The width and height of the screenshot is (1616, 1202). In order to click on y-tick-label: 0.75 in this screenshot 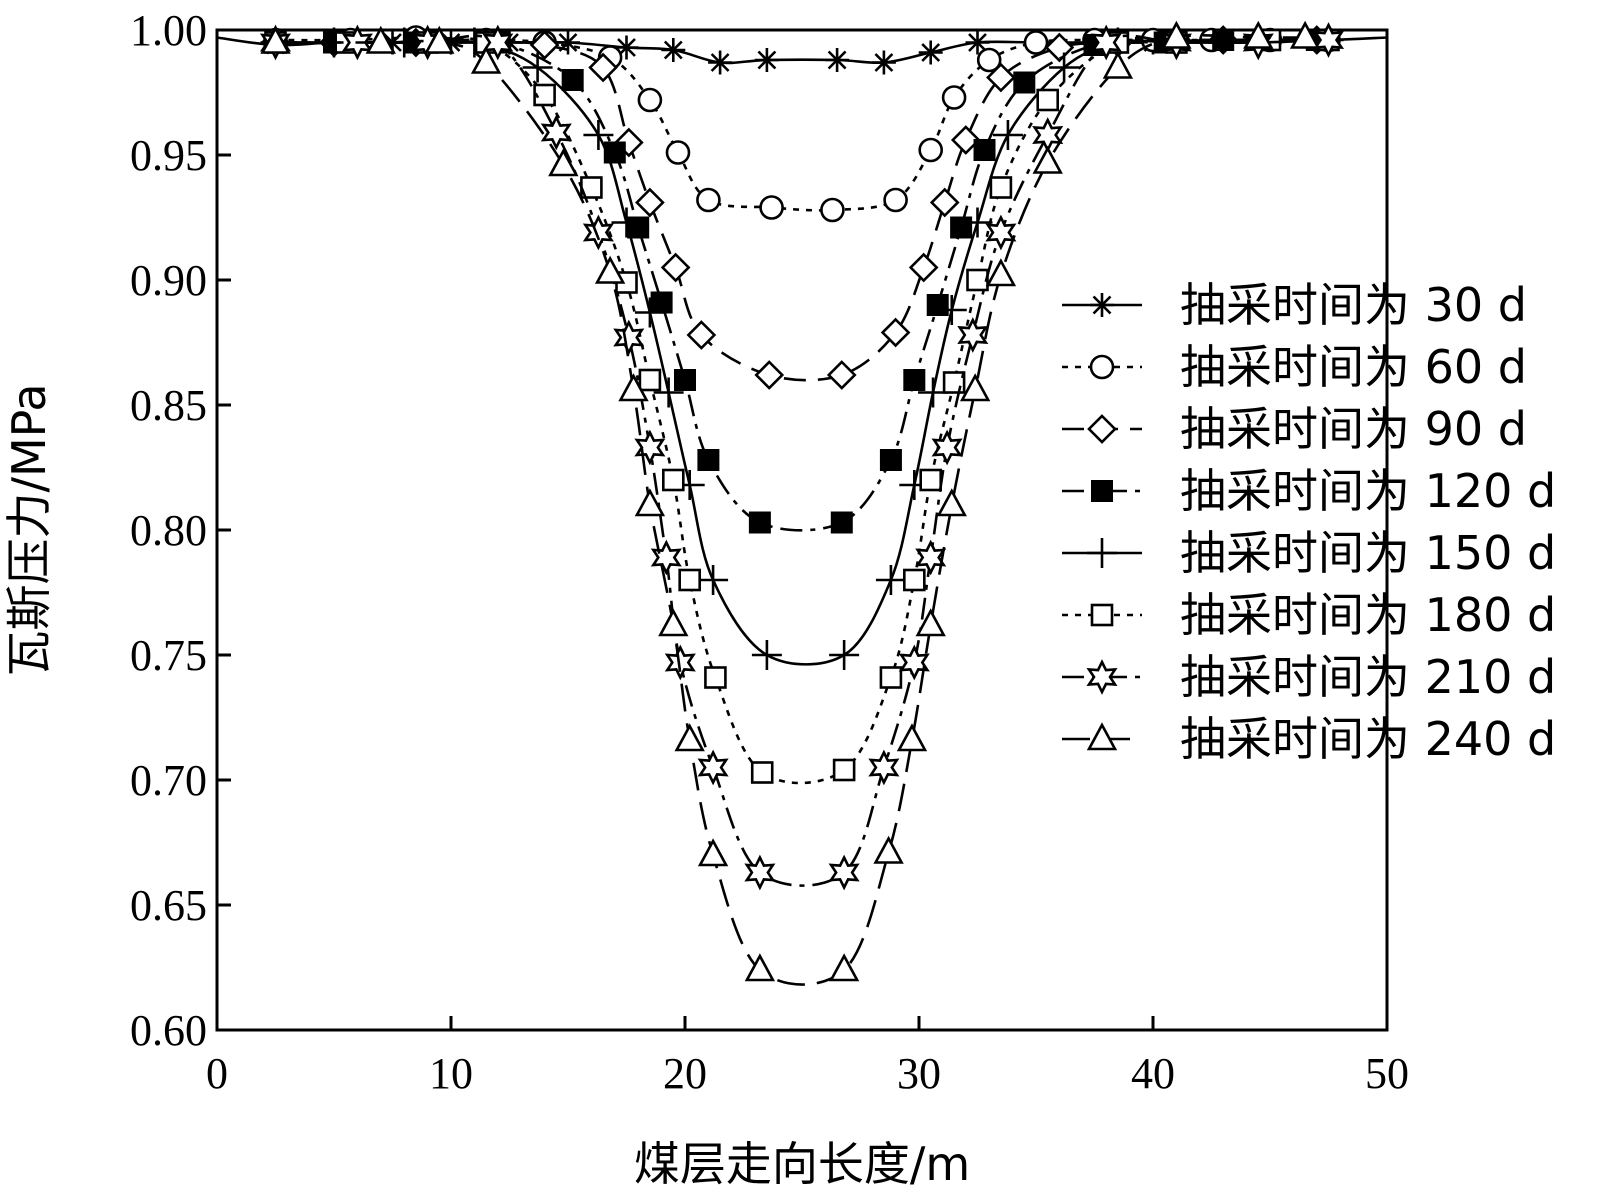, I will do `click(168, 655)`.